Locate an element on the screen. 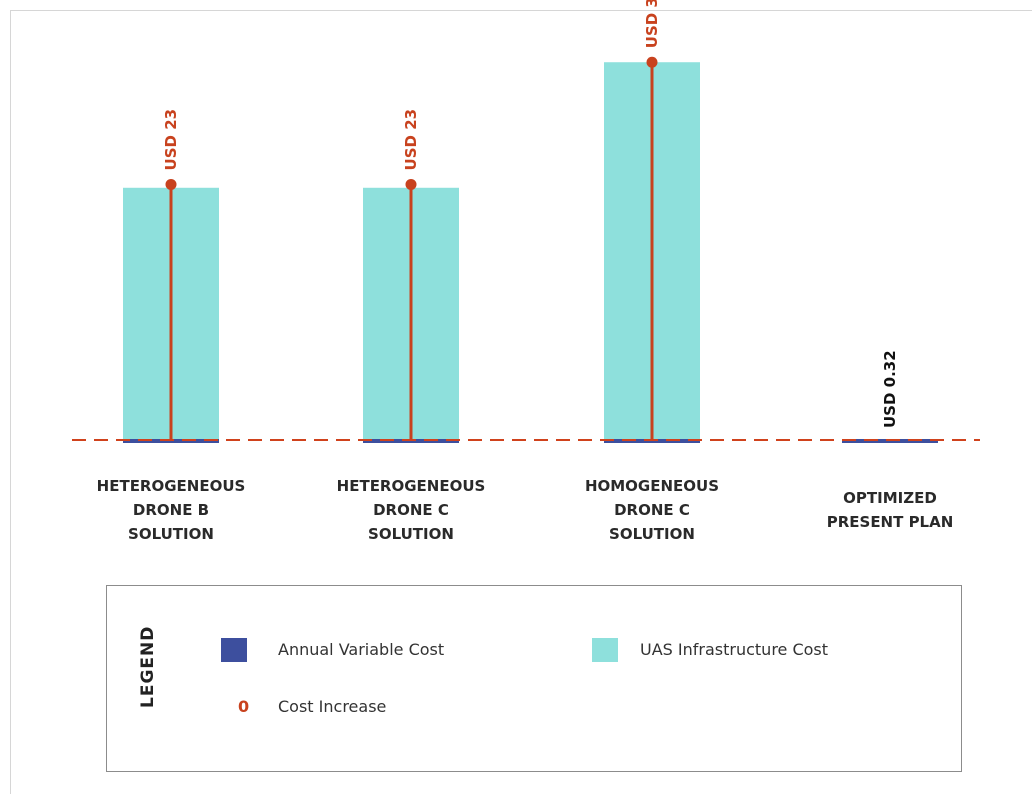  category-label-2: HETEROGENEOUS DRONE C SOLUTION is located at coordinates (411, 510).